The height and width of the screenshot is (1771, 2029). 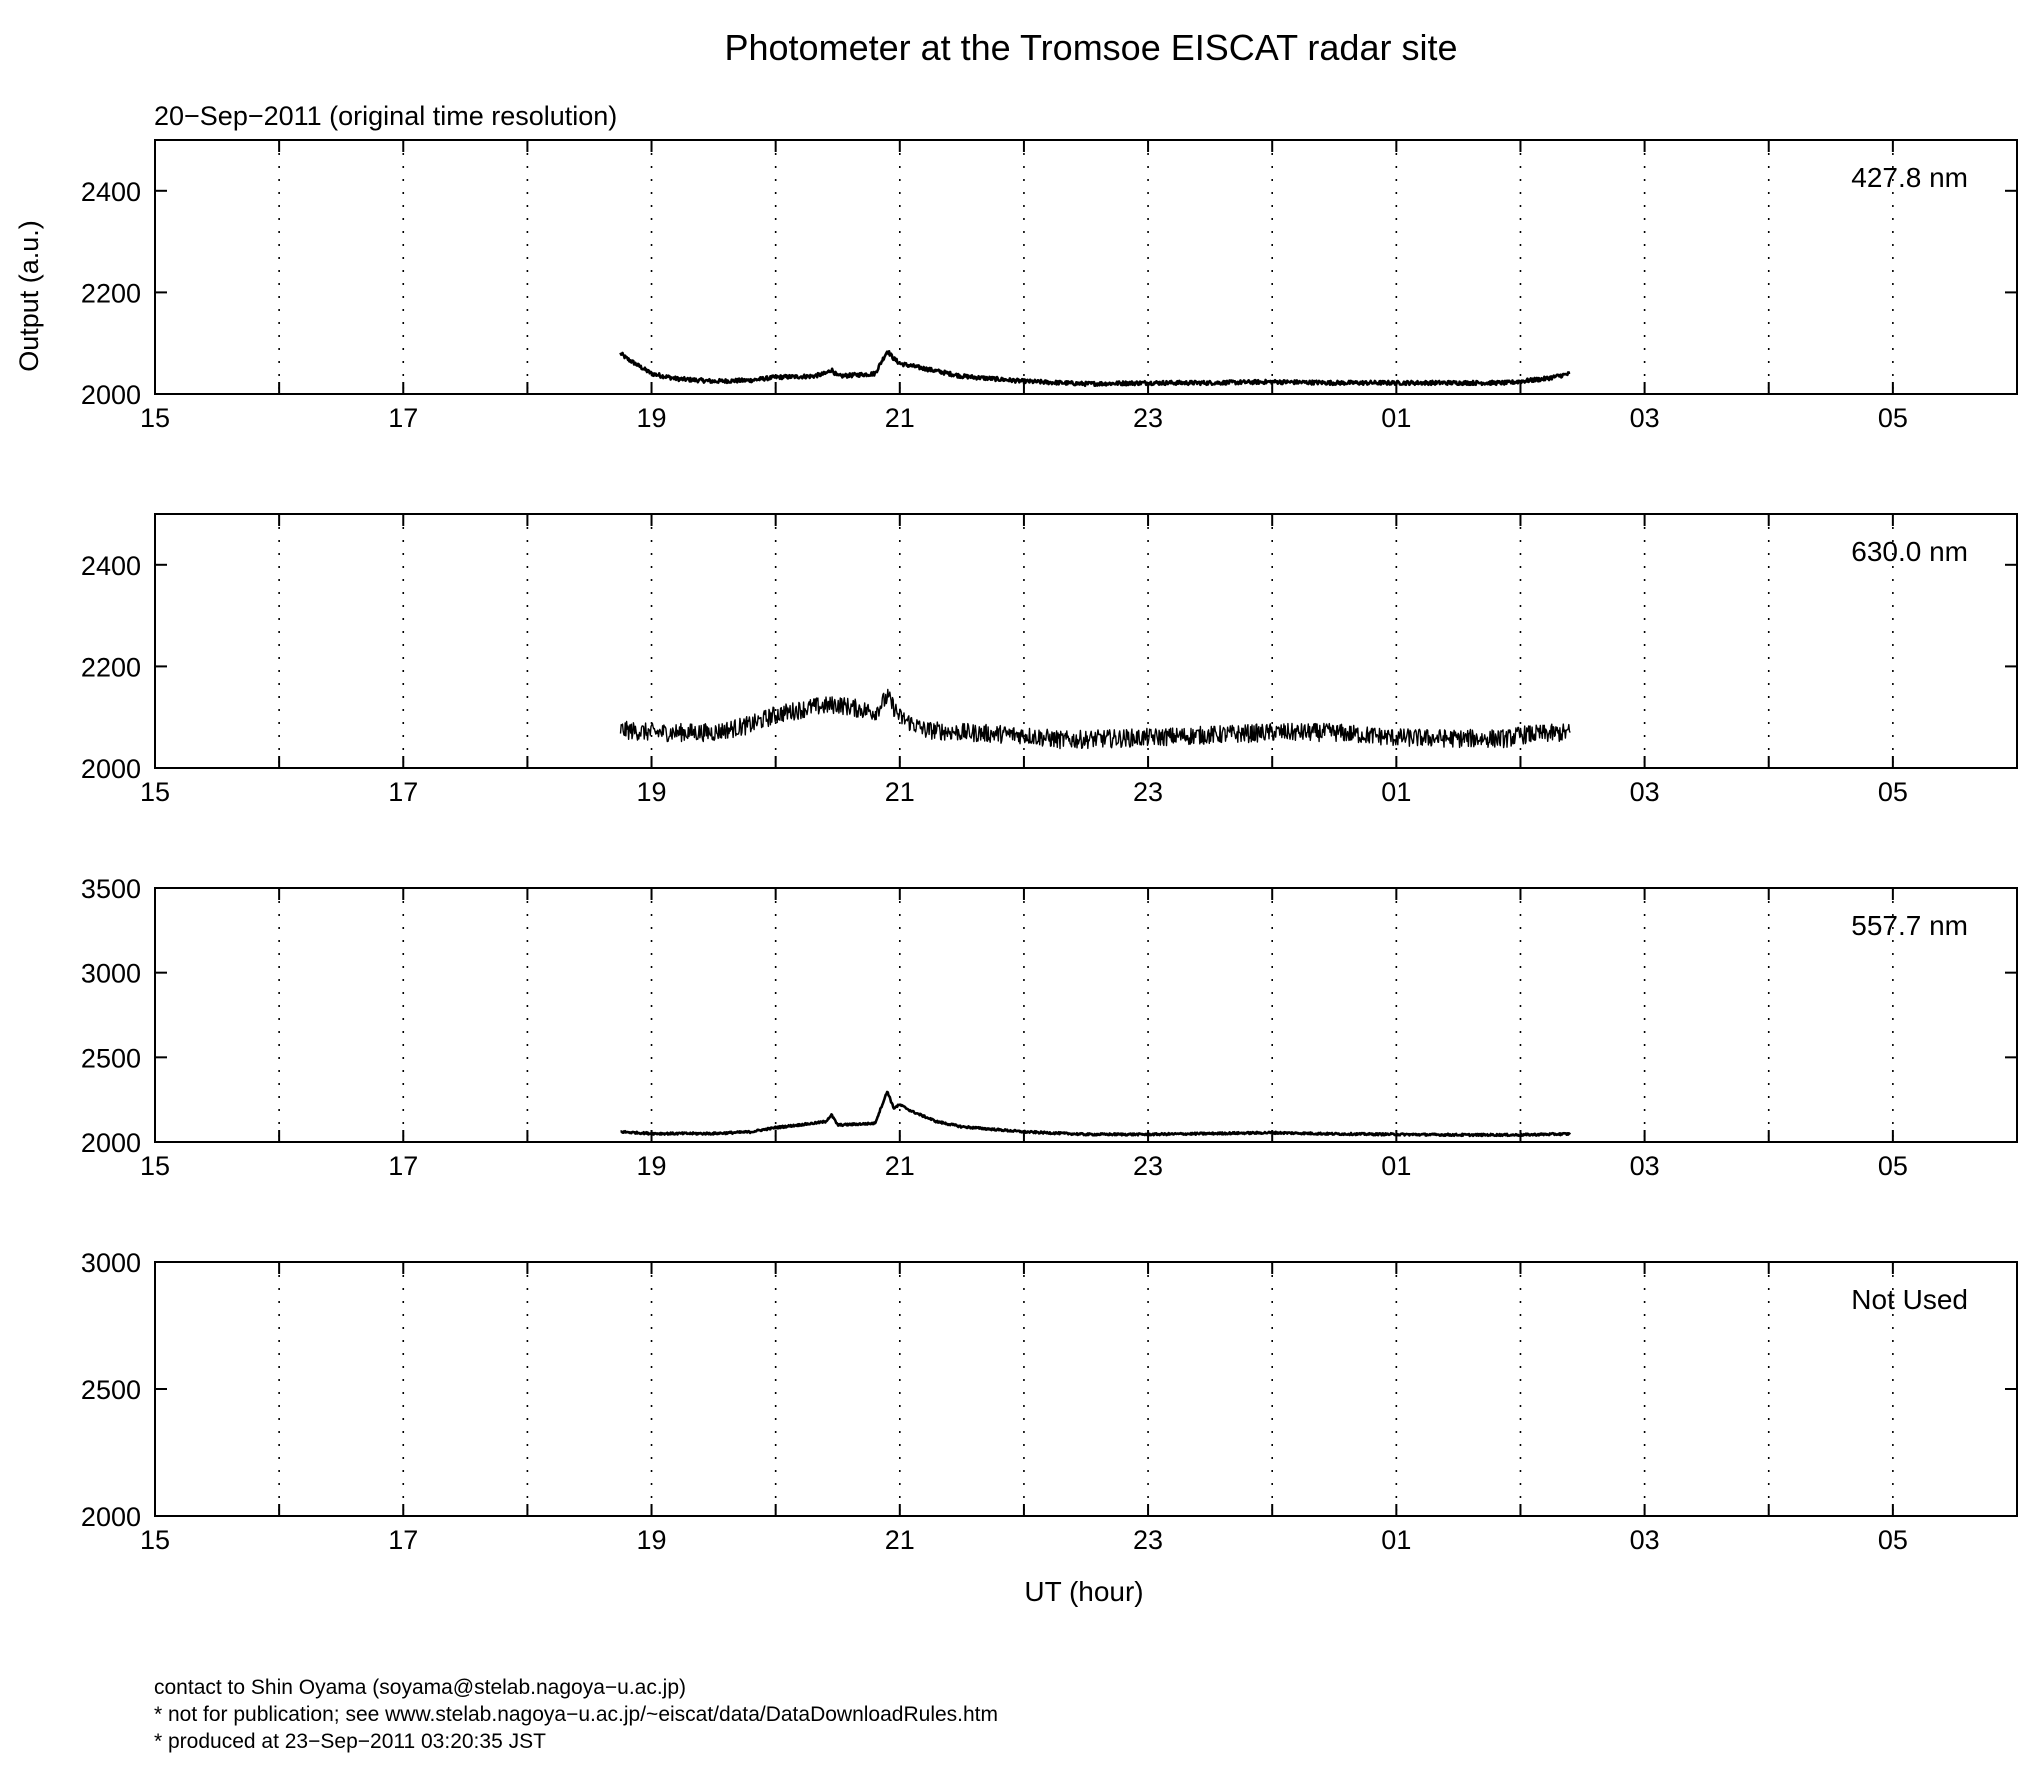 What do you see at coordinates (111, 769) in the screenshot?
I see `panel-2-y-tick-label: 2000` at bounding box center [111, 769].